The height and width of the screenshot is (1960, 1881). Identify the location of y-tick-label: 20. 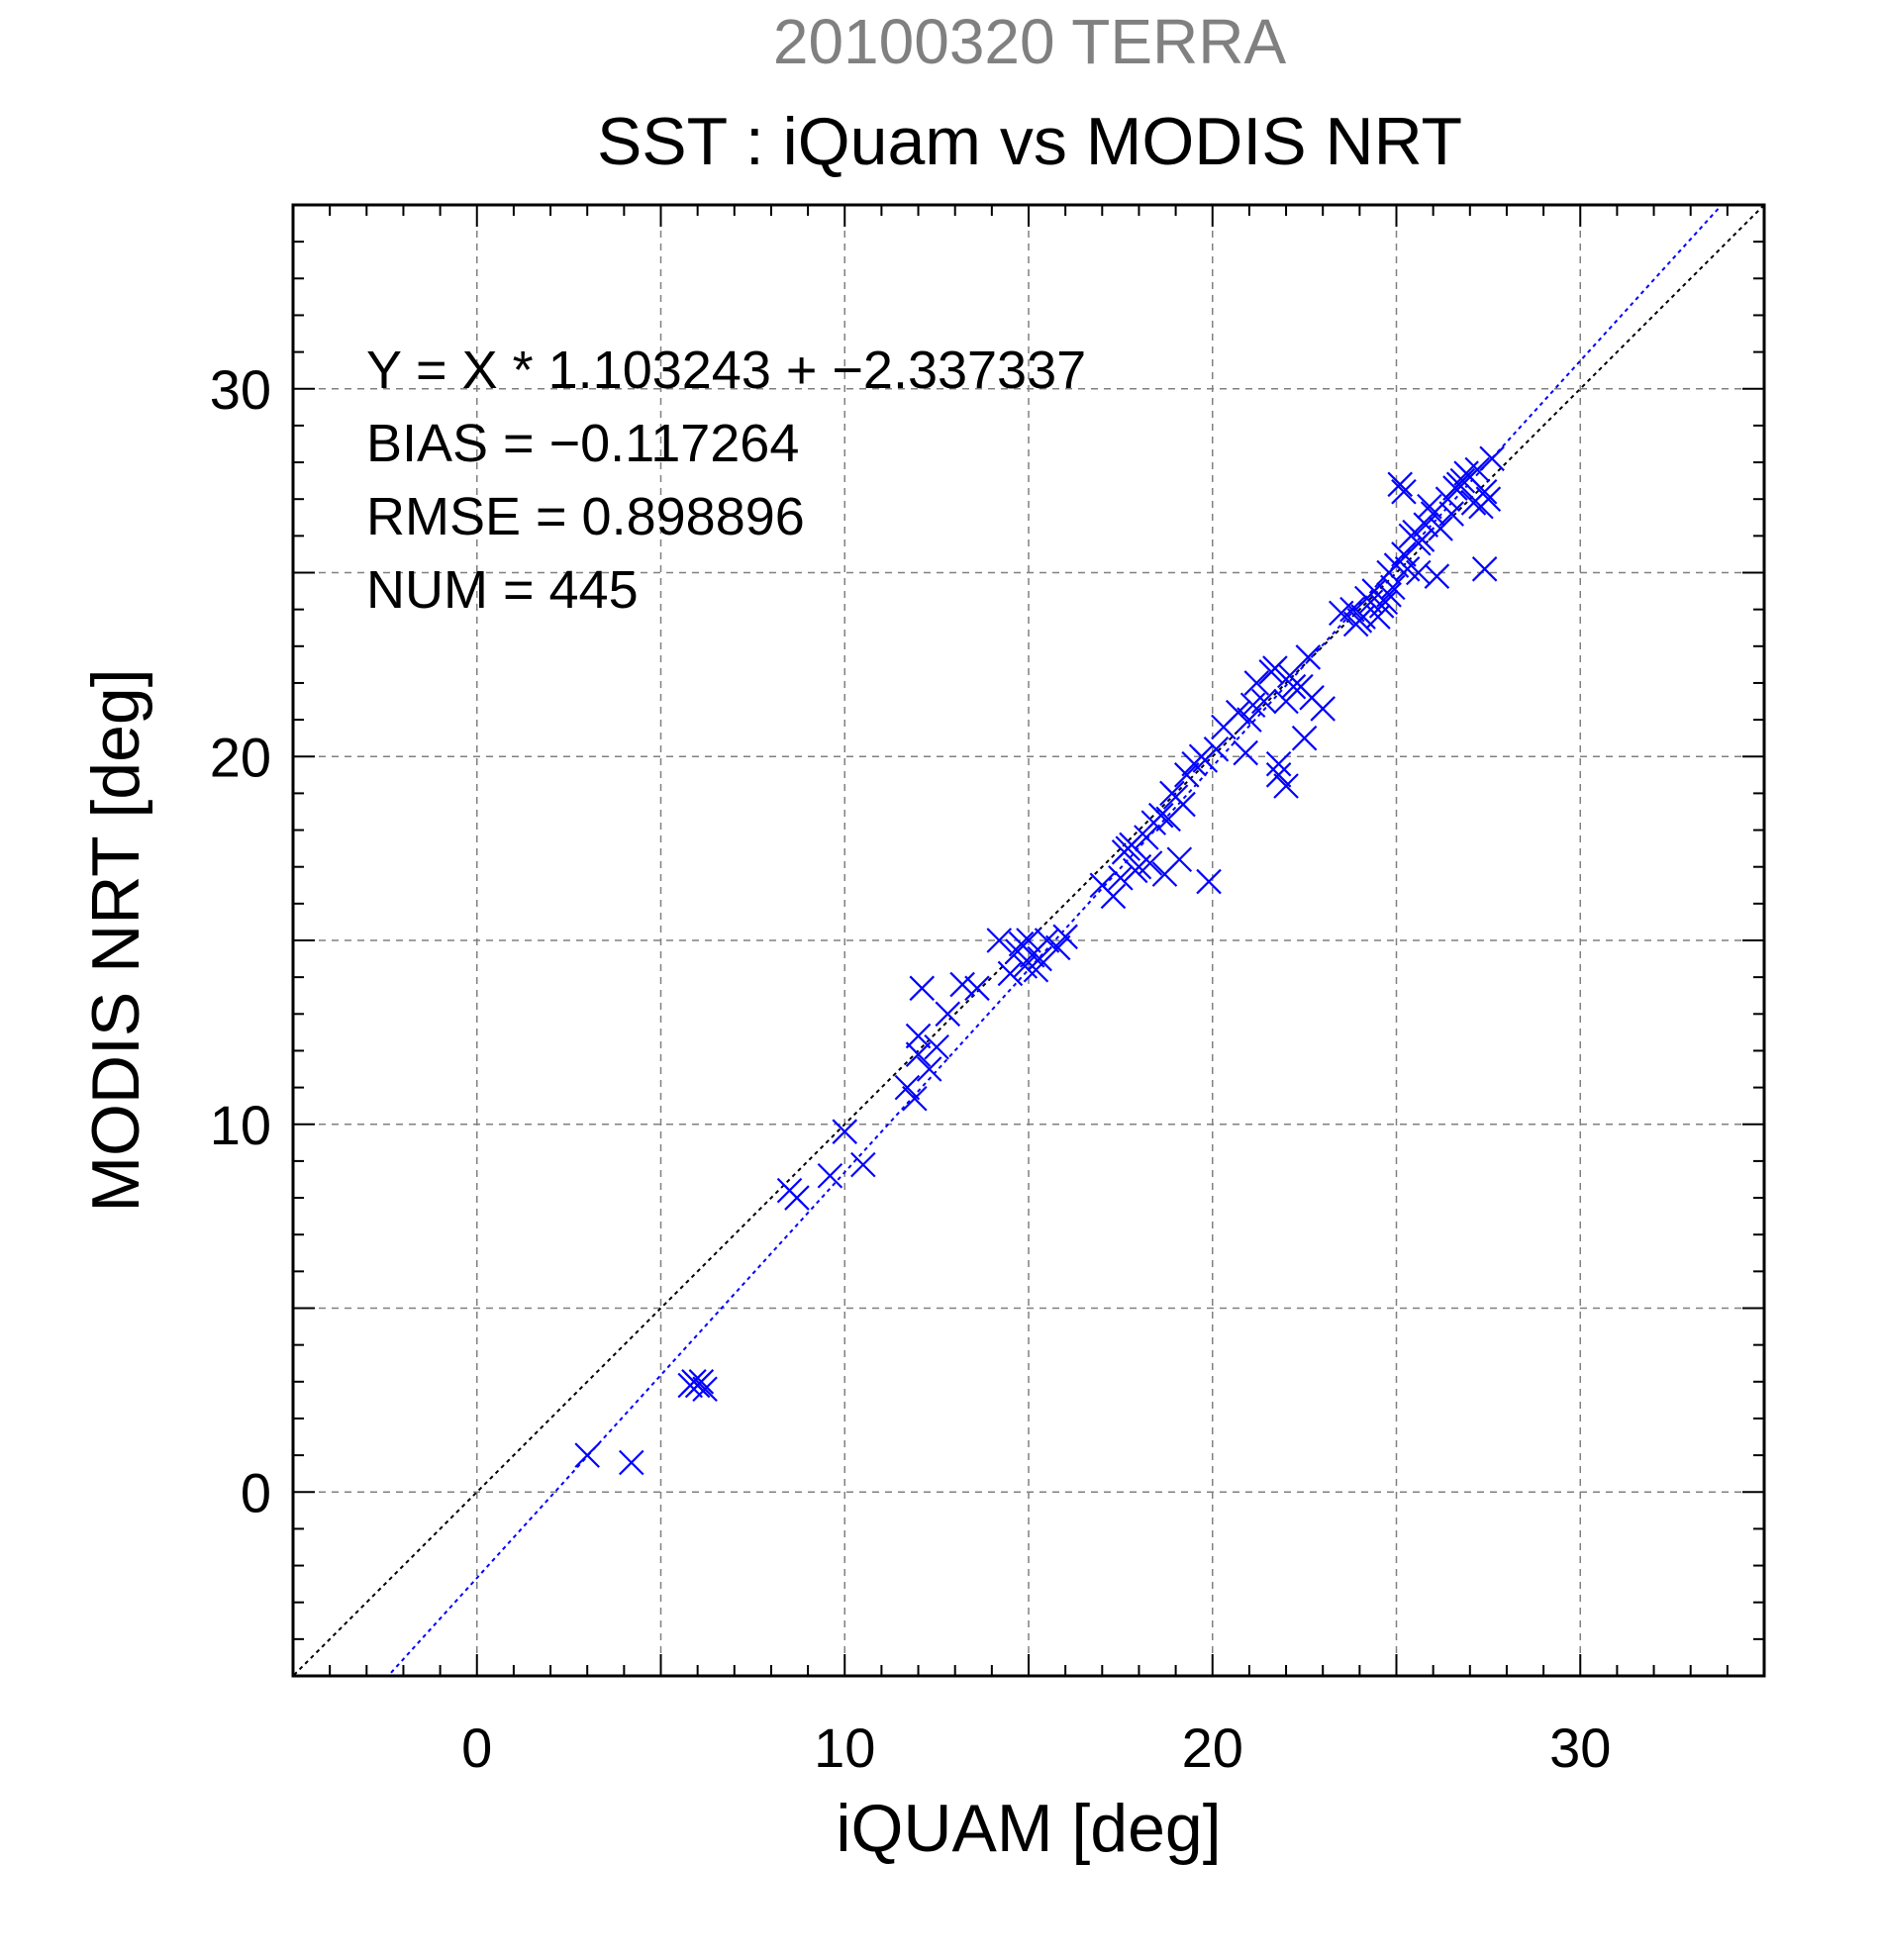
(241, 757).